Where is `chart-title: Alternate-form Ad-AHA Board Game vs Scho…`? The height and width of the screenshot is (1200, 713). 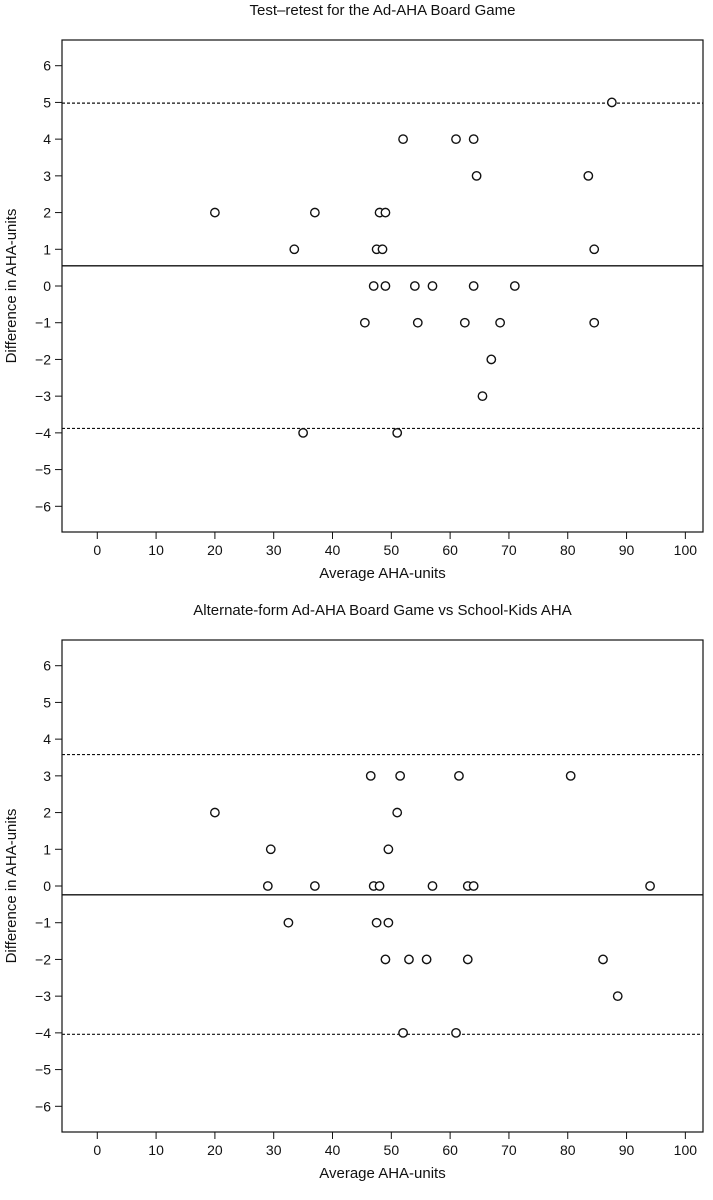 chart-title: Alternate-form Ad-AHA Board Game vs Scho… is located at coordinates (382, 610).